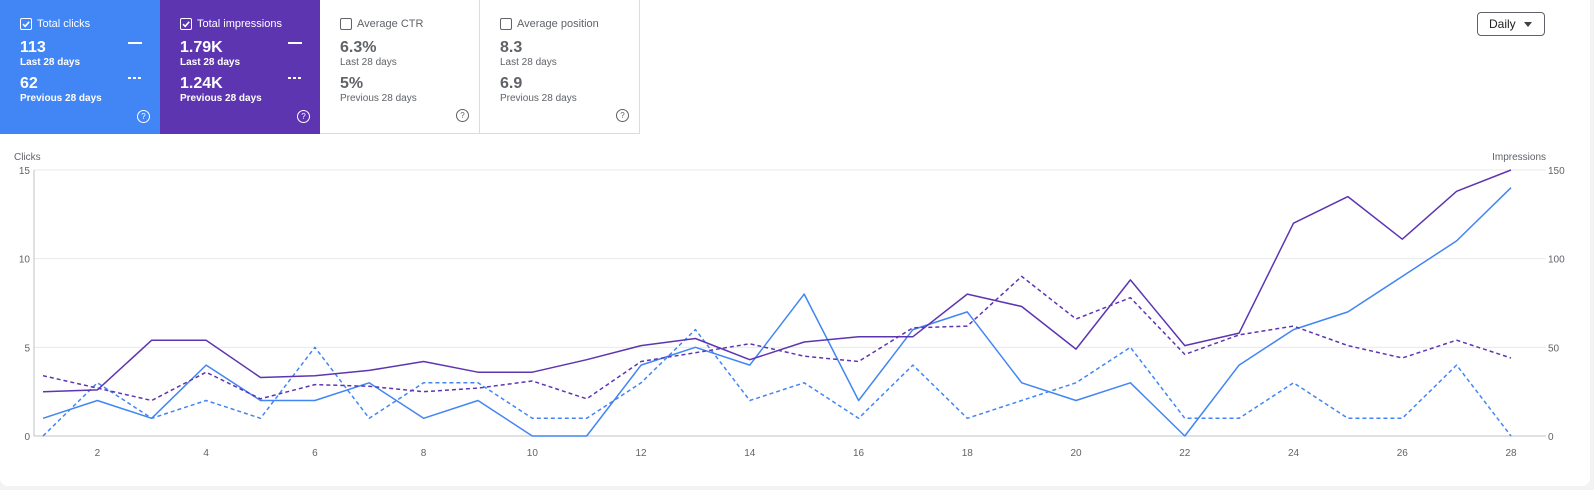  What do you see at coordinates (642, 453) in the screenshot?
I see `x-tick-label: 12` at bounding box center [642, 453].